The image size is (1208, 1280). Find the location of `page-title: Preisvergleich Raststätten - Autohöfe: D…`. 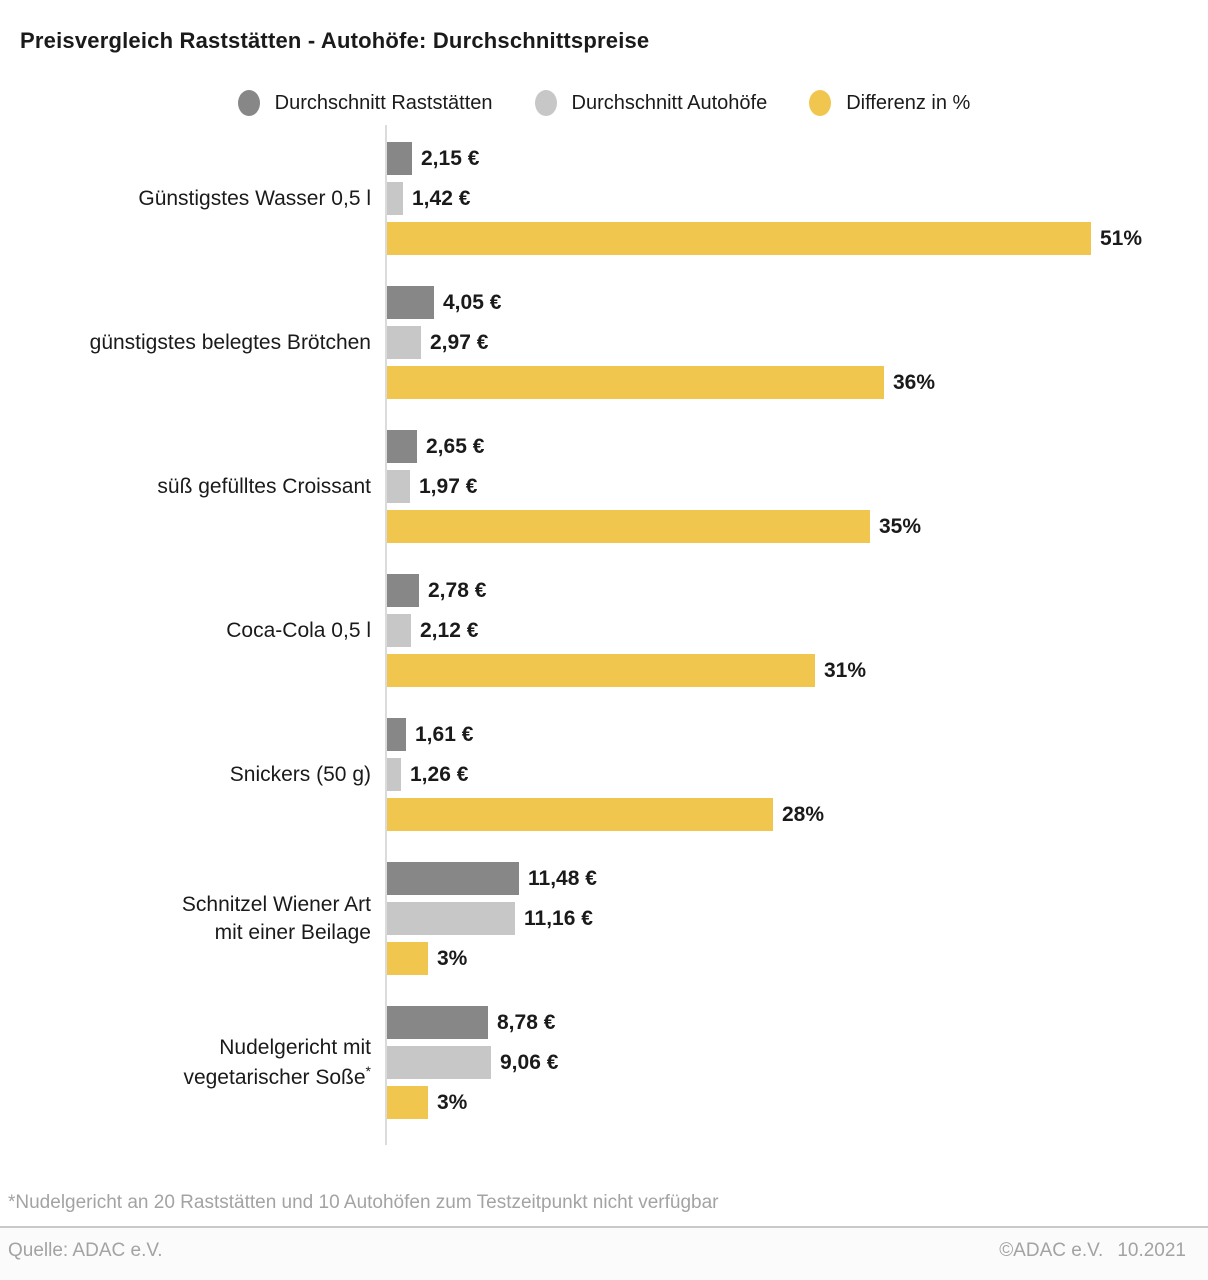

page-title: Preisvergleich Raststätten - Autohöfe: D… is located at coordinates (335, 40).